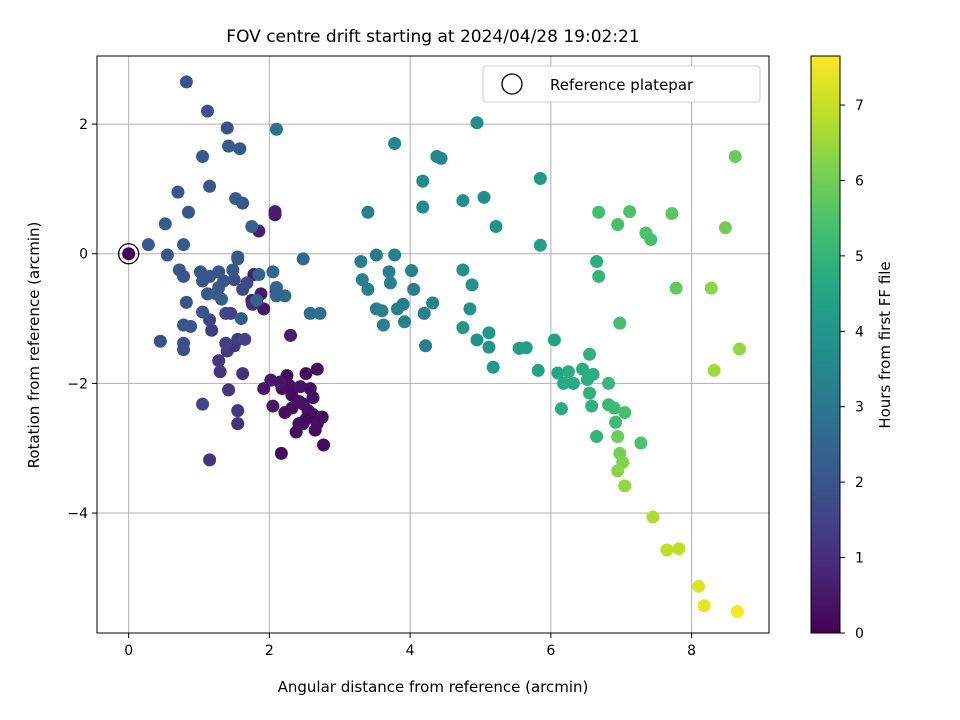 The image size is (960, 720). I want to click on x-tick-label: 0, so click(128, 651).